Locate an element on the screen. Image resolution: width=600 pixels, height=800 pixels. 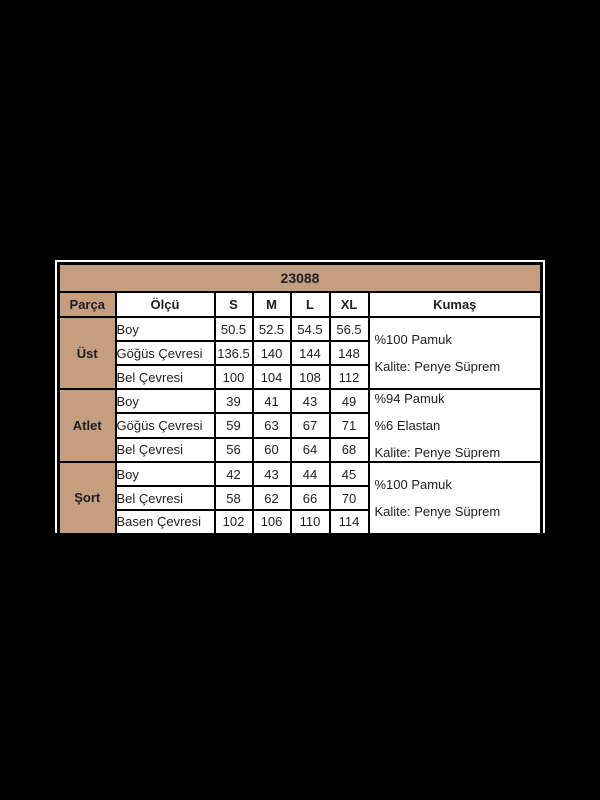
size-value-m: 140 is located at coordinates (271, 353).